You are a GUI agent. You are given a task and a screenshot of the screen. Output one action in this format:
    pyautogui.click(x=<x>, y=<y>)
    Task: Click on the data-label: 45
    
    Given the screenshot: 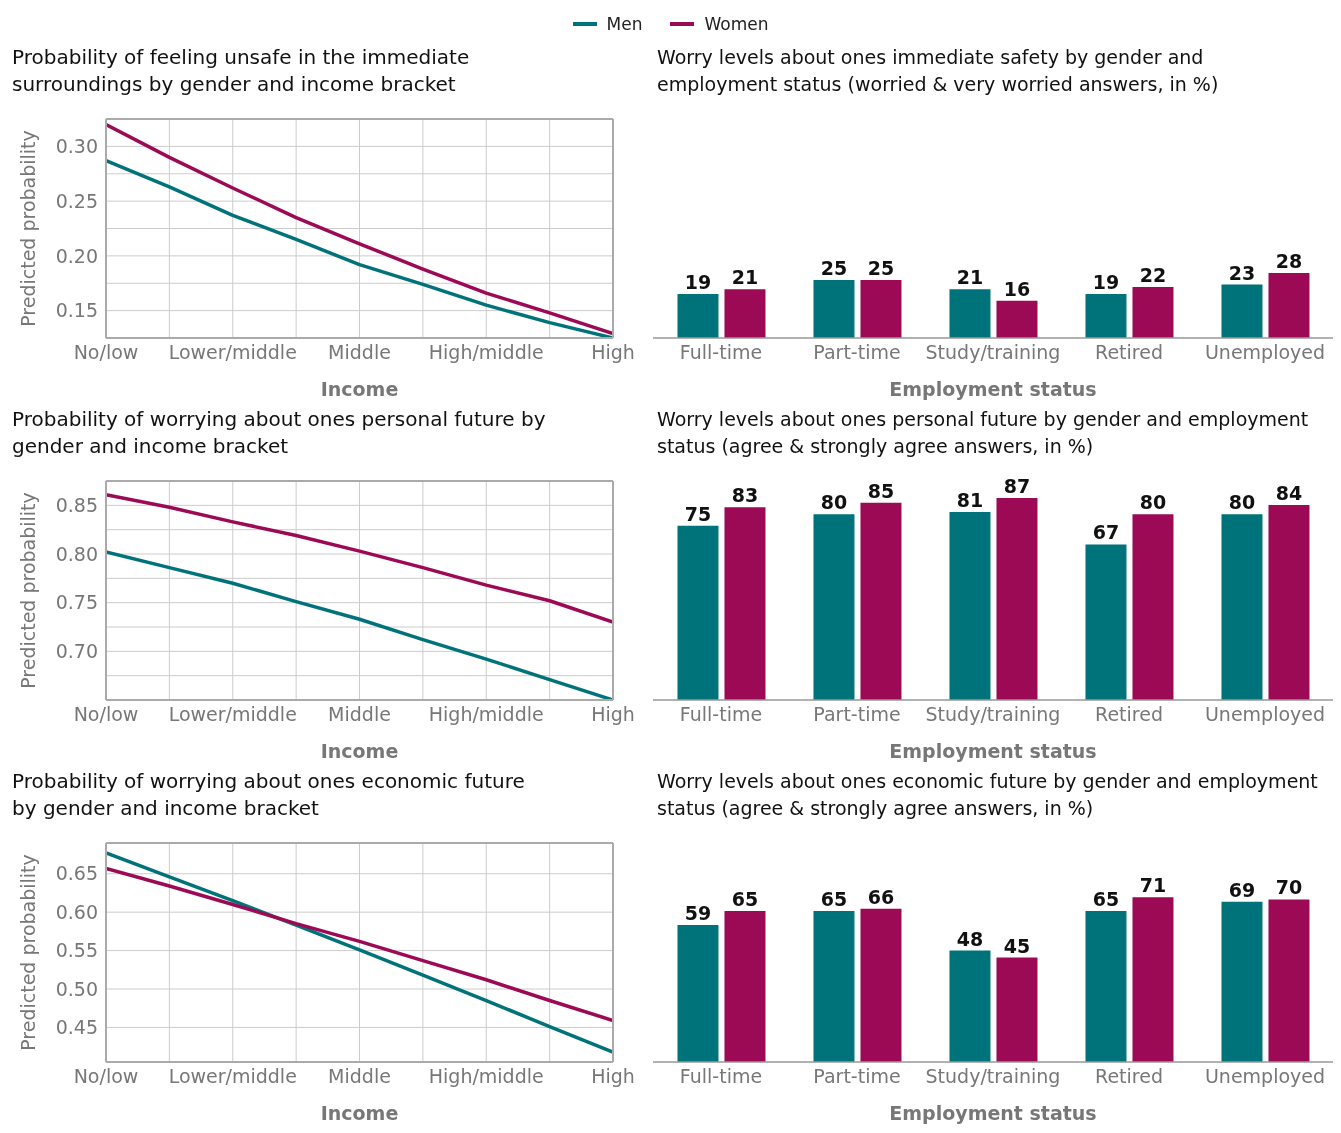 What is the action you would take?
    pyautogui.click(x=1017, y=945)
    